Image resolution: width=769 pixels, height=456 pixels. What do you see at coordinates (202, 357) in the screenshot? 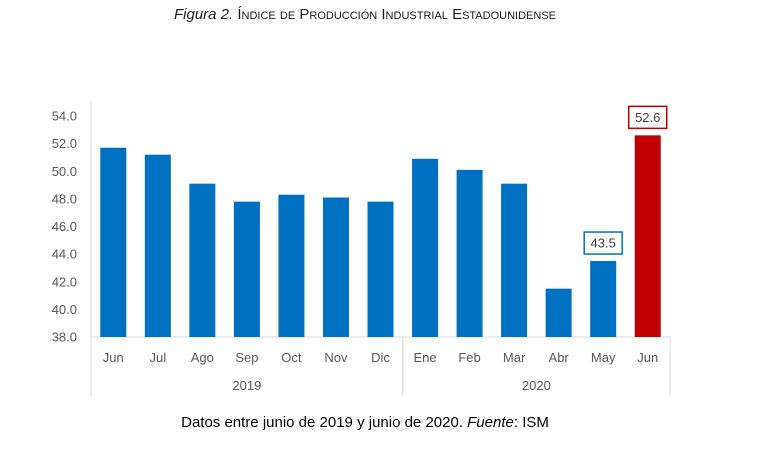
I see `x-tick-label: Ago` at bounding box center [202, 357].